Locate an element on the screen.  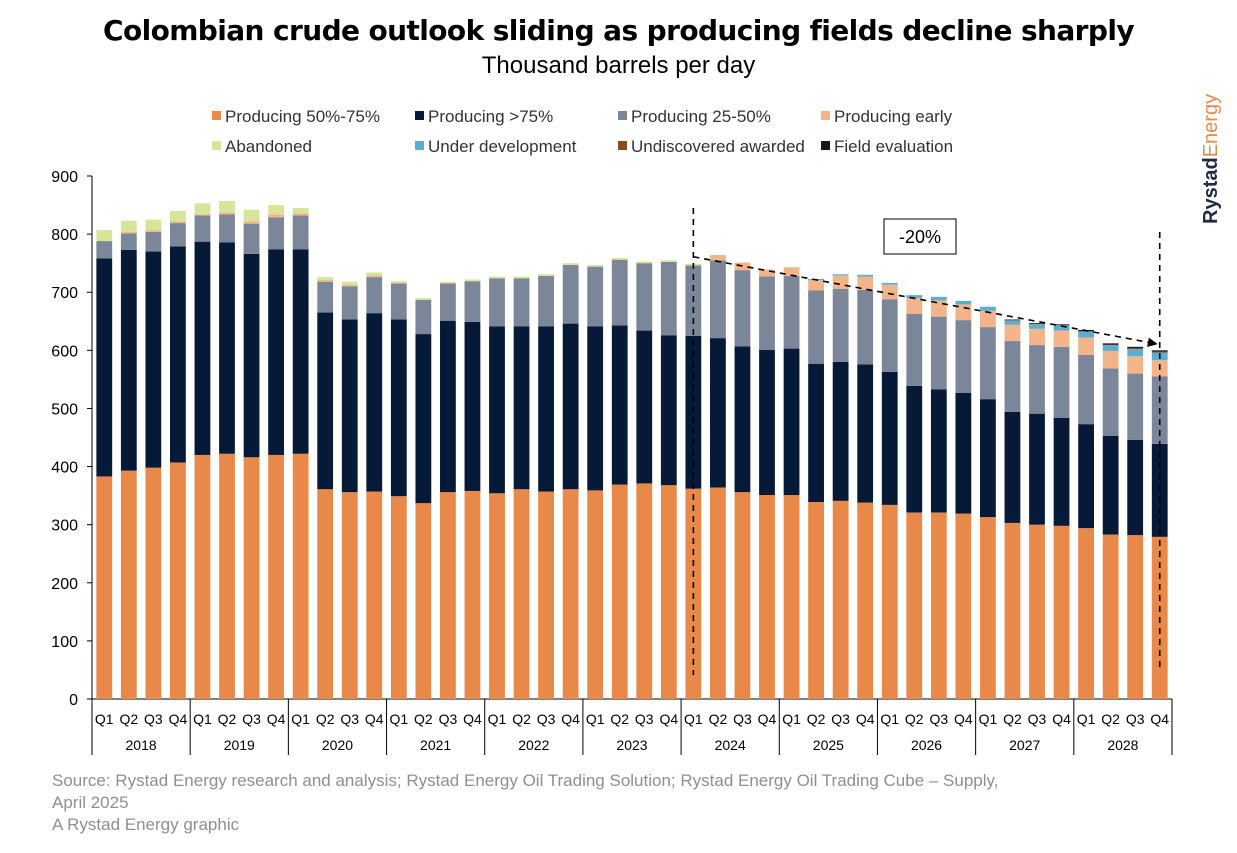
legend-label: Under development is located at coordinates (502, 146).